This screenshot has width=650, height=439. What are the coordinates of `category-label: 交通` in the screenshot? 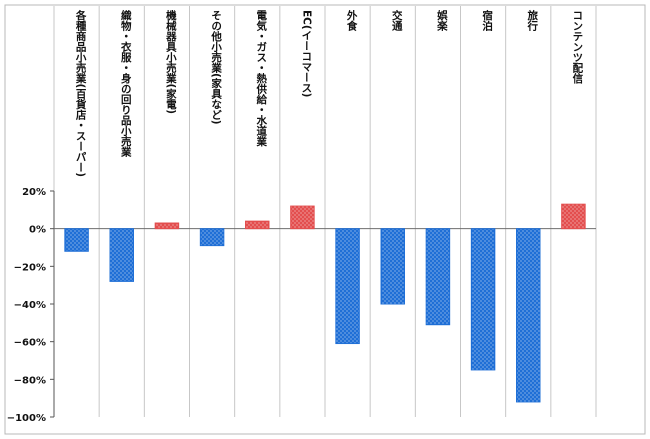 It's located at (397, 20).